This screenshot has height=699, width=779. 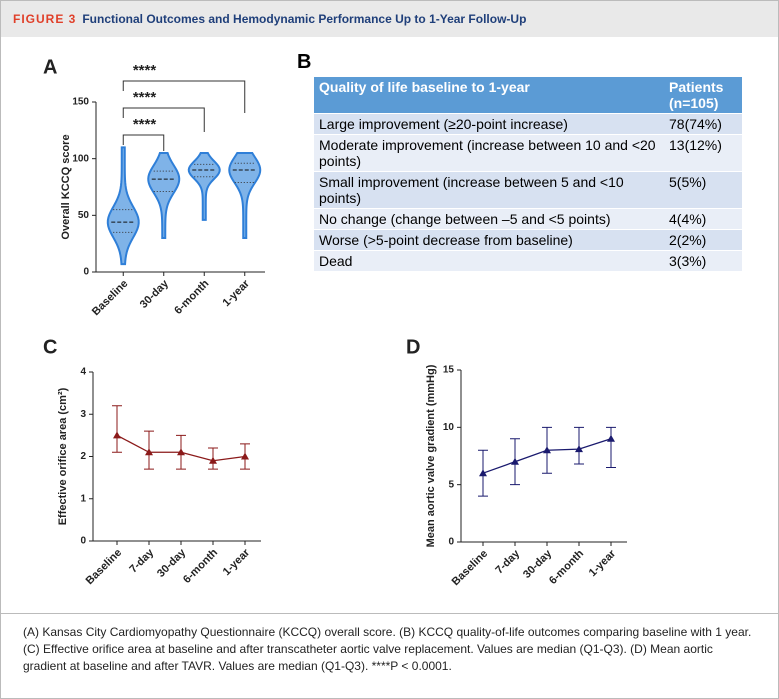 What do you see at coordinates (66, 186) in the screenshot?
I see `y-axis-label: Overall KCCQ score` at bounding box center [66, 186].